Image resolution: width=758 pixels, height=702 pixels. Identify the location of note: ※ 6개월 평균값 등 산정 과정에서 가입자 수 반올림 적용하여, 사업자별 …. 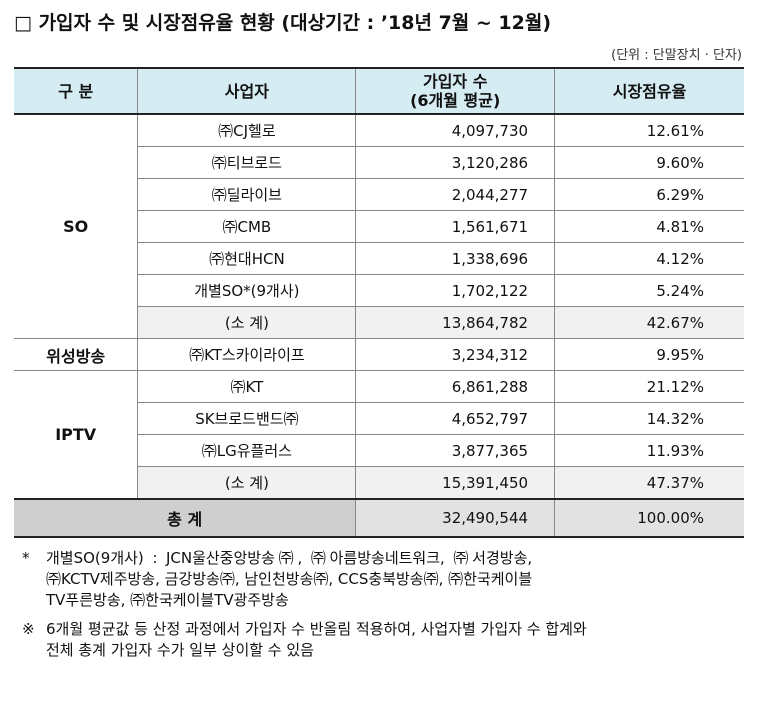
(380, 640).